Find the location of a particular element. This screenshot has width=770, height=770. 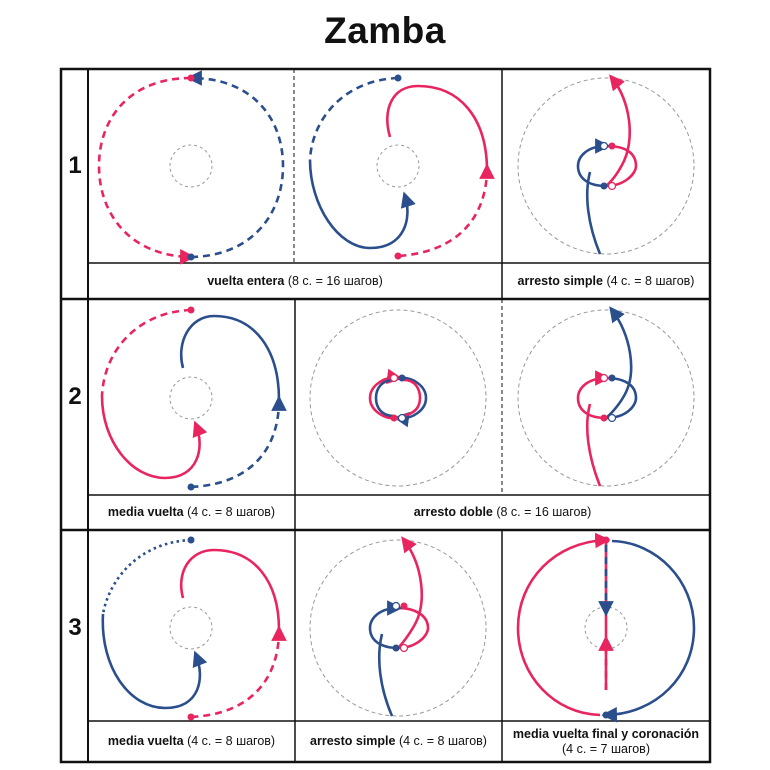

figure-name: vuelta entera is located at coordinates (246, 280).